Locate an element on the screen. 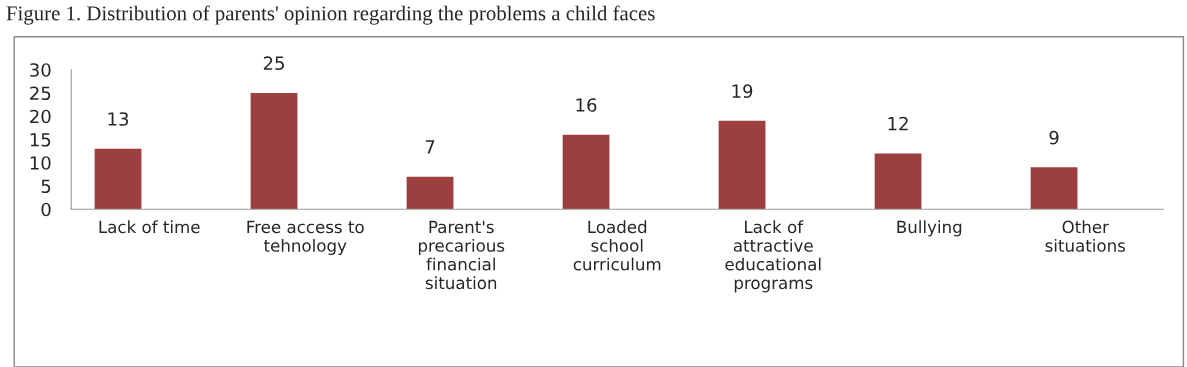  y-tick-label: 0 is located at coordinates (46, 209).